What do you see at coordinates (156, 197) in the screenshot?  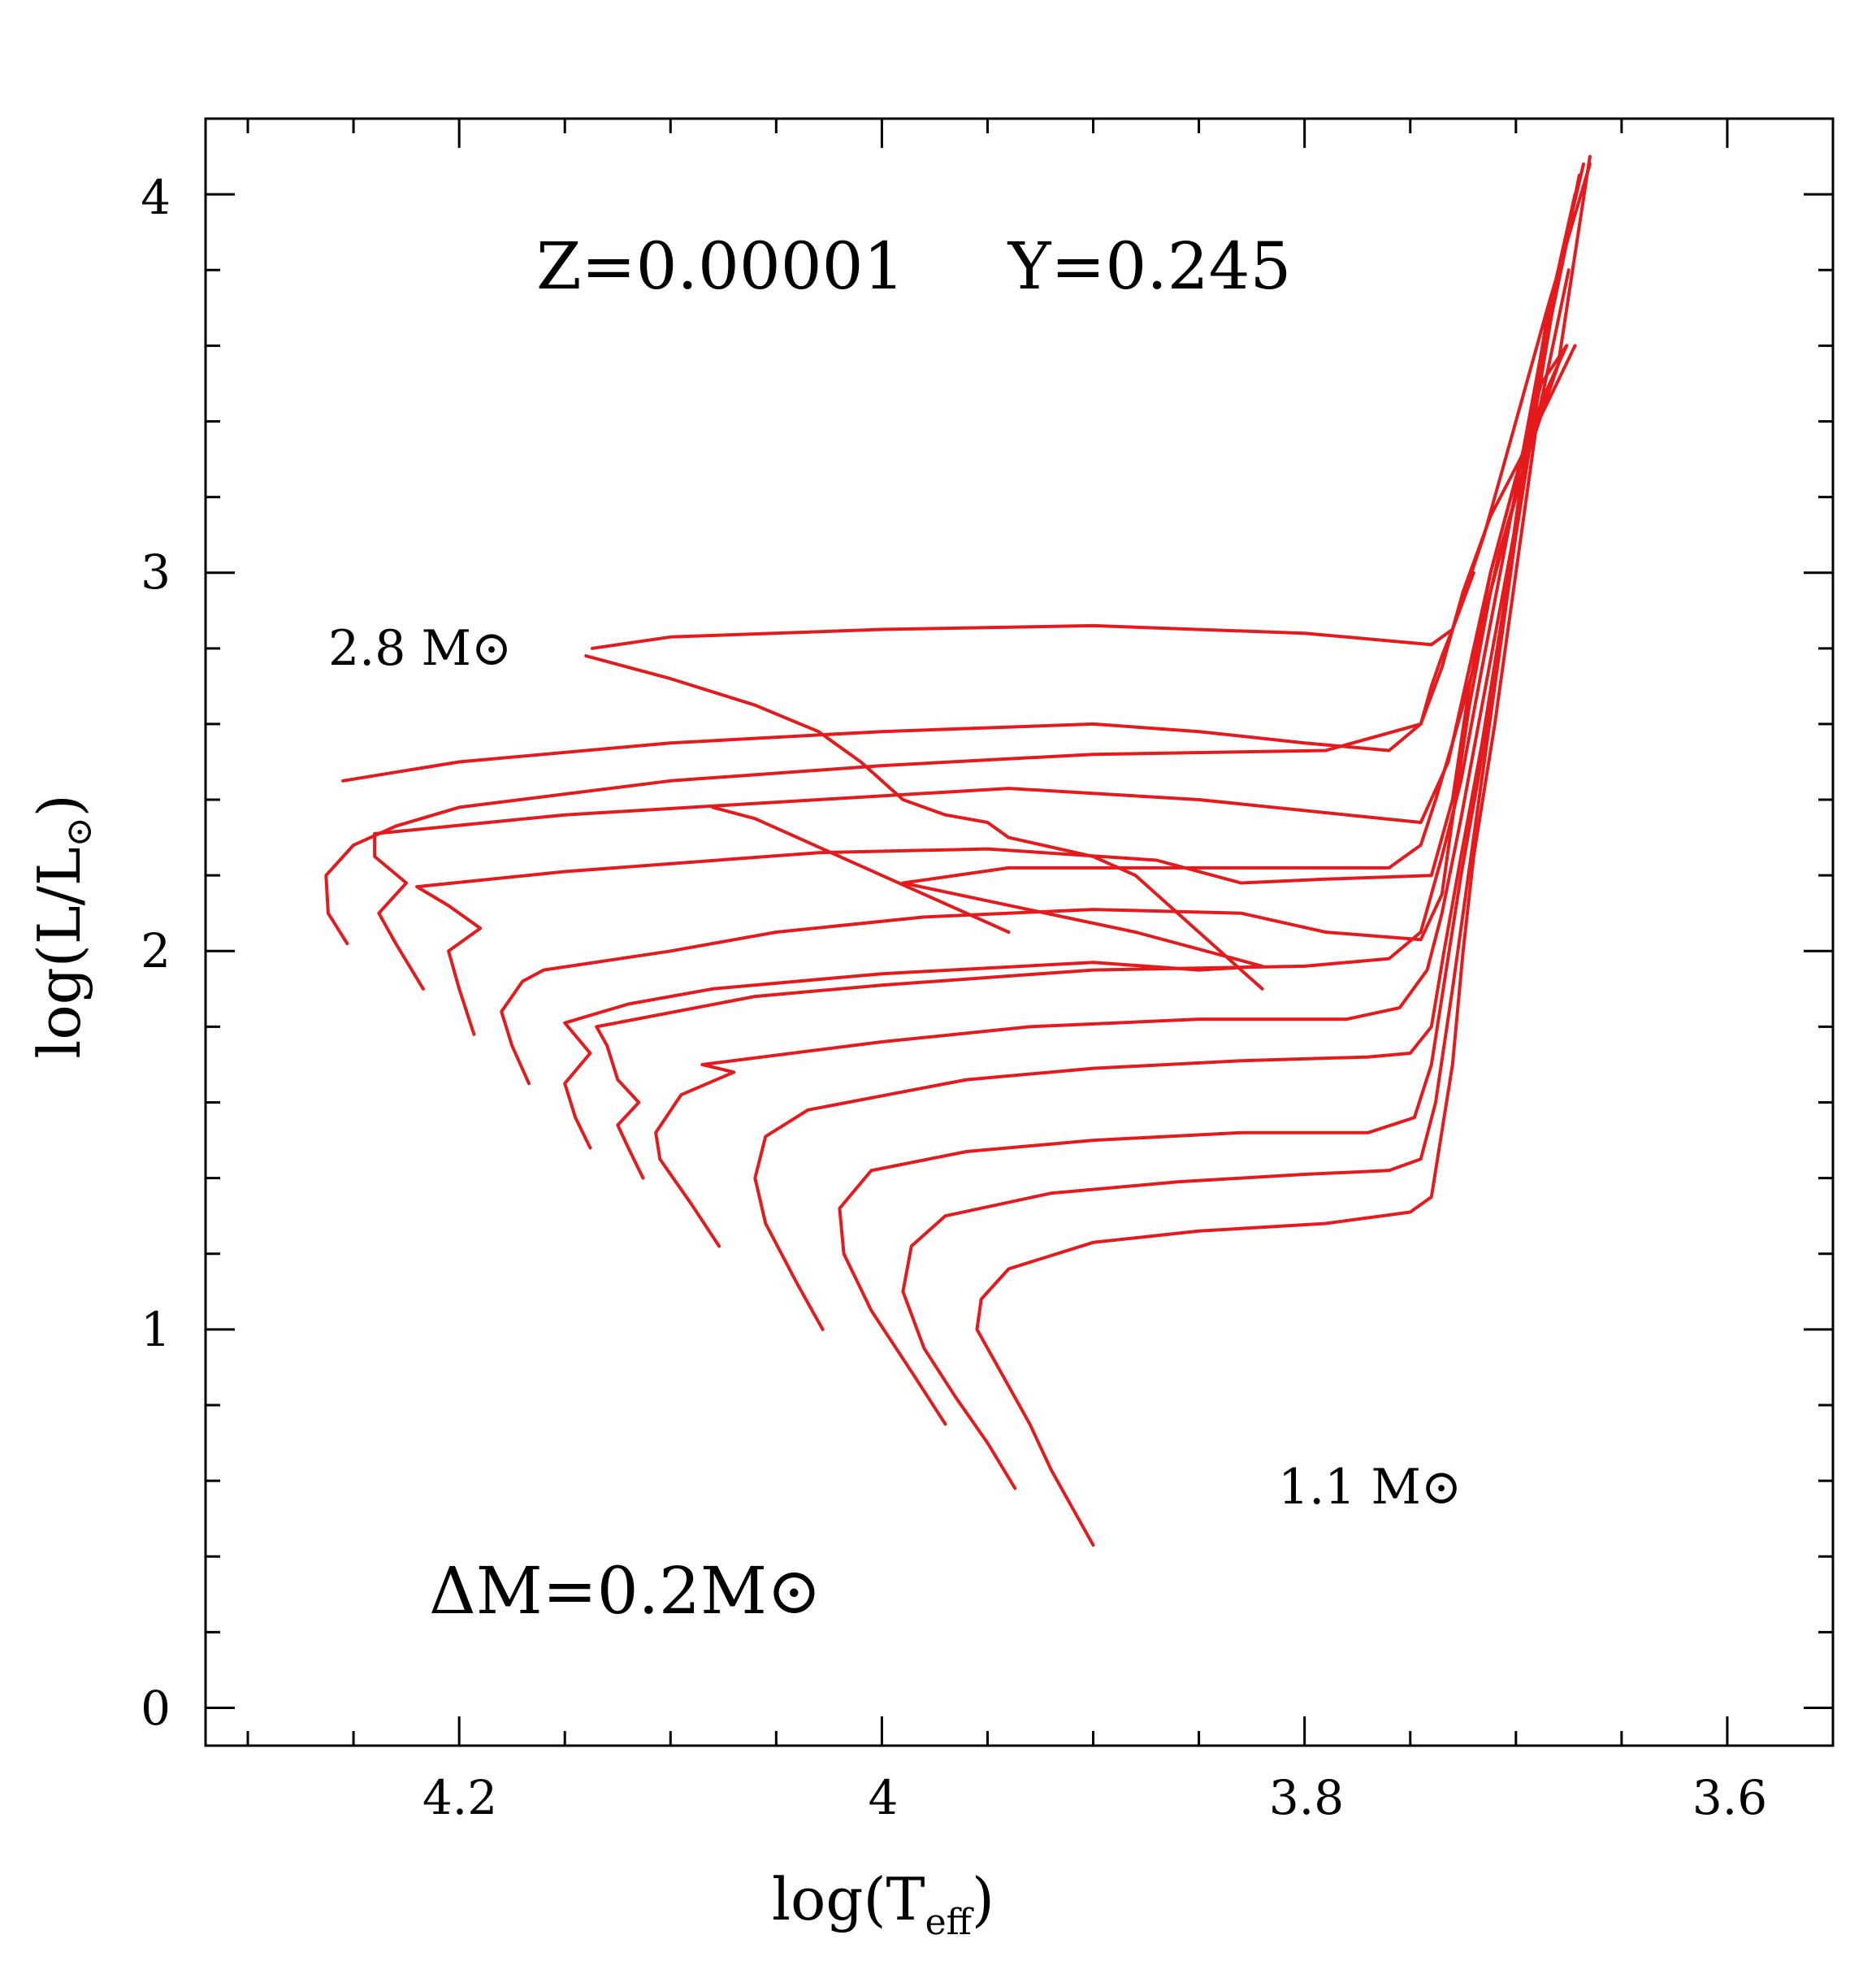 I see `y-tick-label: 4` at bounding box center [156, 197].